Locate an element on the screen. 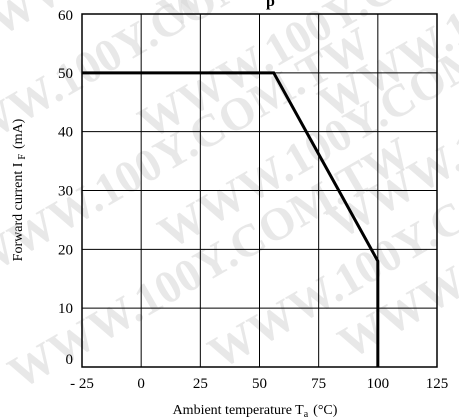  y-tick-labels: 0 10 20 30 40 50 60 is located at coordinates (65, 188).